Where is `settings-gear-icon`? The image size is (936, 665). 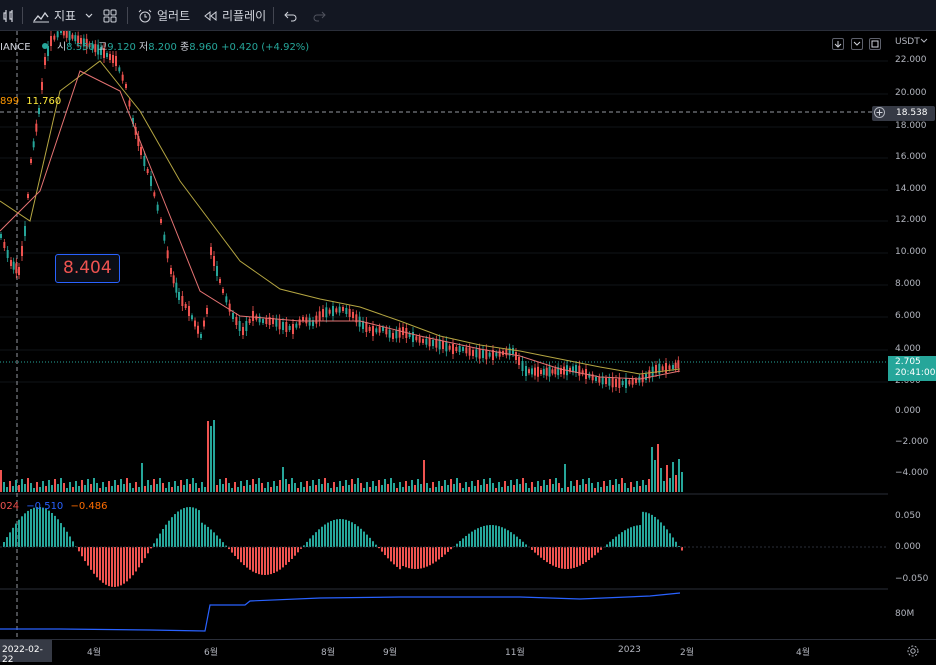 settings-gear-icon is located at coordinates (913, 652).